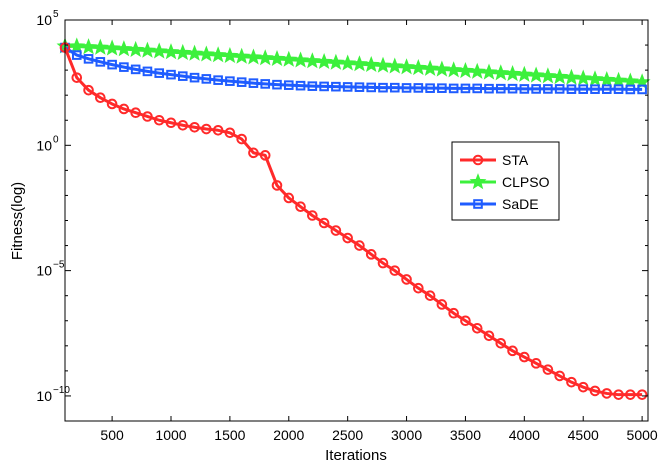  What do you see at coordinates (112, 435) in the screenshot?
I see `x-tick-label: 500` at bounding box center [112, 435].